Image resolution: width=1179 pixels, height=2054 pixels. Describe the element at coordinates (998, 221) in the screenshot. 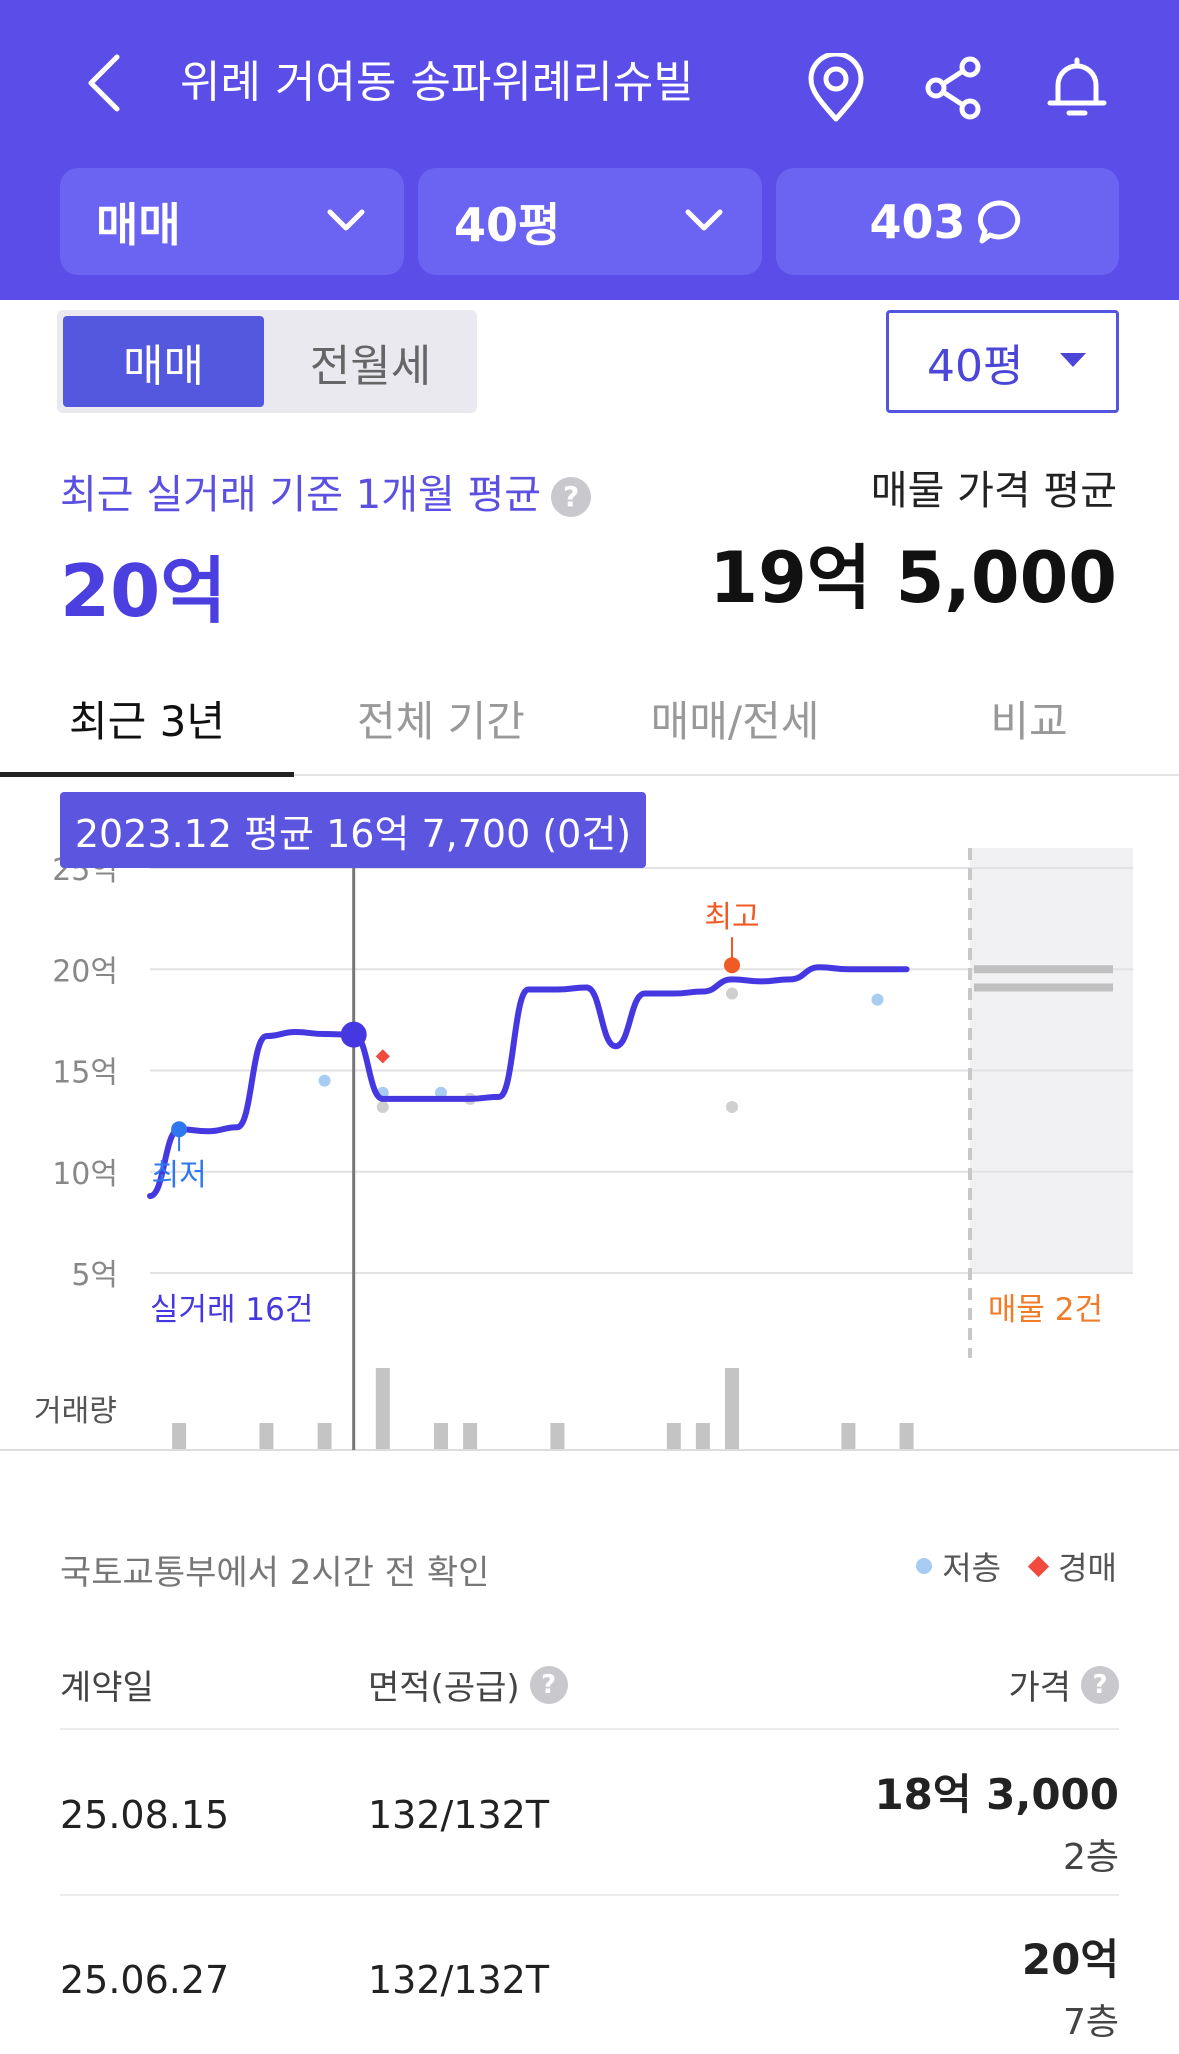

I see `chat-bubble-icon` at that location.